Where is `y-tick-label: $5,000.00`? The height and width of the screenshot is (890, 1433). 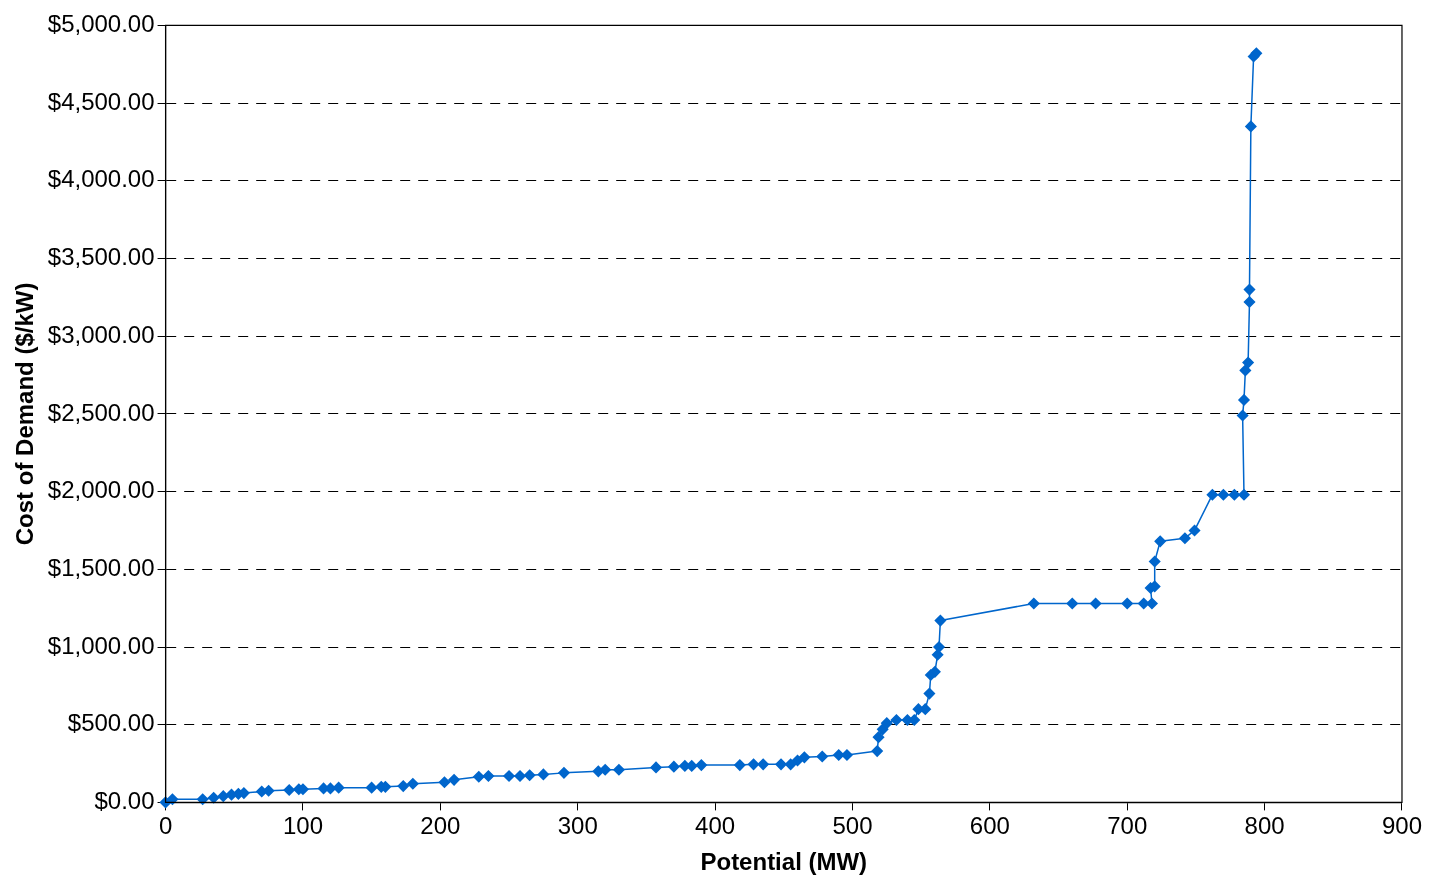 y-tick-label: $5,000.00 is located at coordinates (101, 24).